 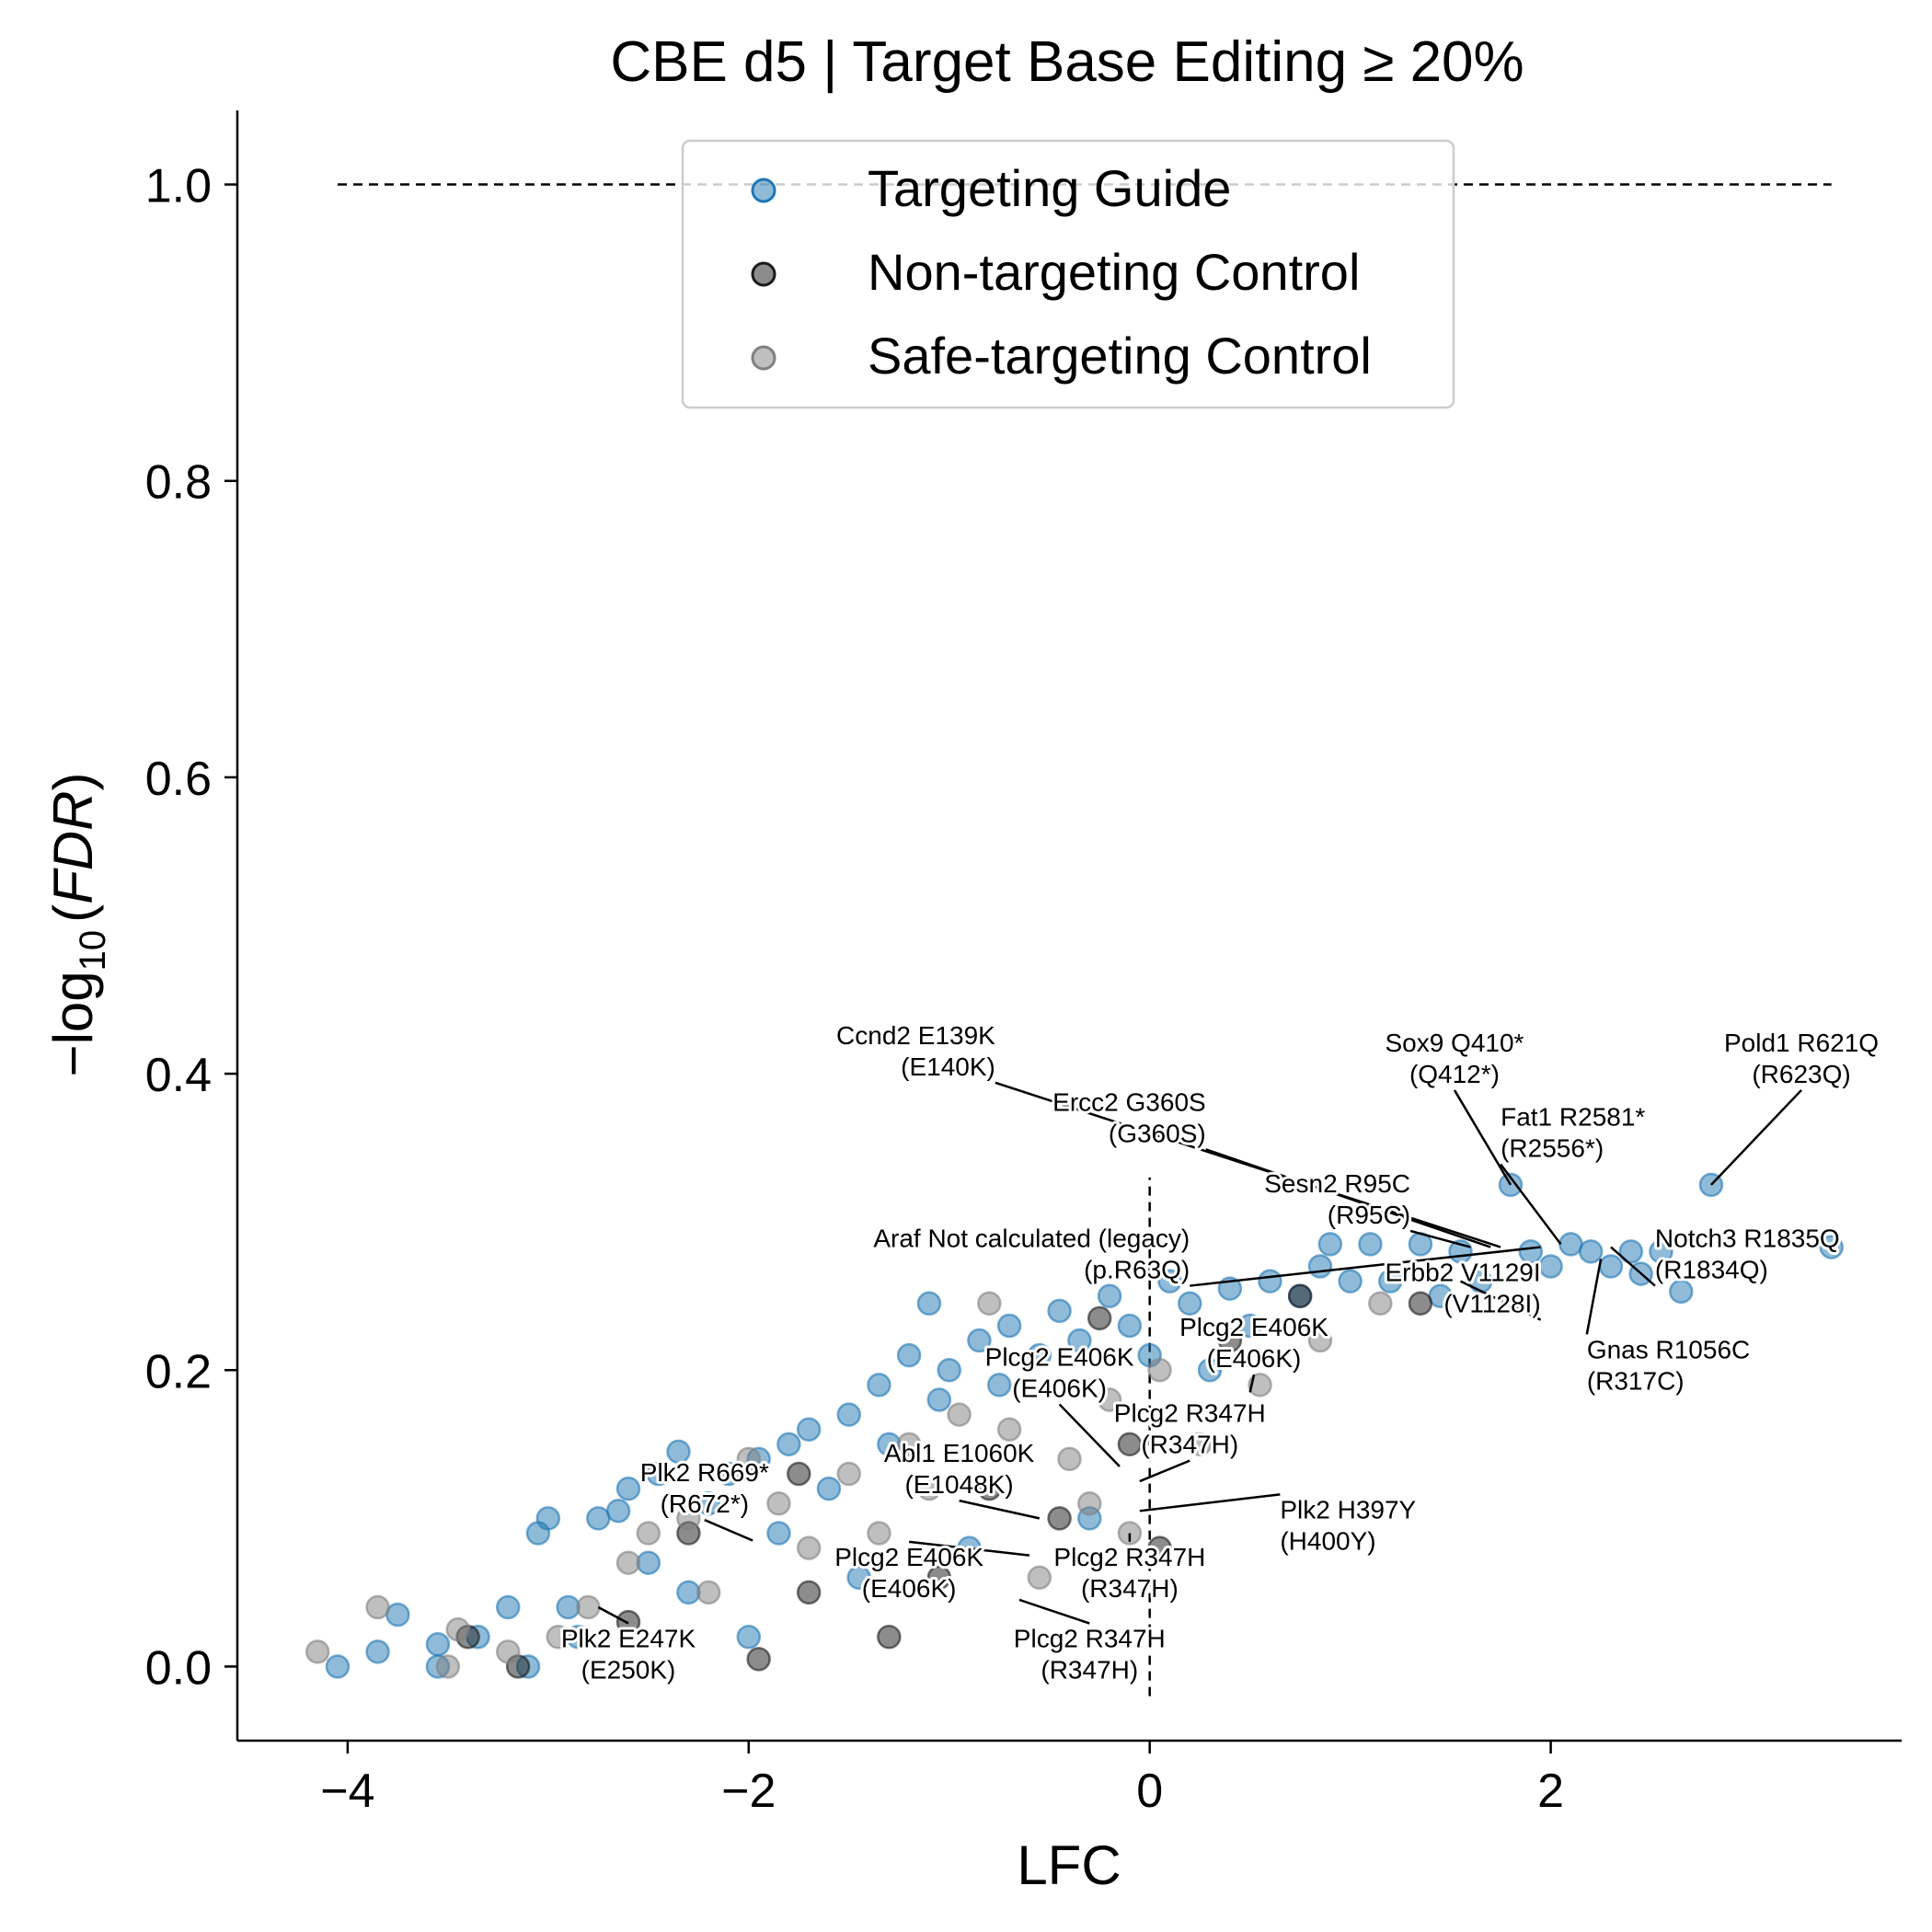 I want to click on annotation-label-halo: Ccnd2 E139K, so click(x=915, y=1035).